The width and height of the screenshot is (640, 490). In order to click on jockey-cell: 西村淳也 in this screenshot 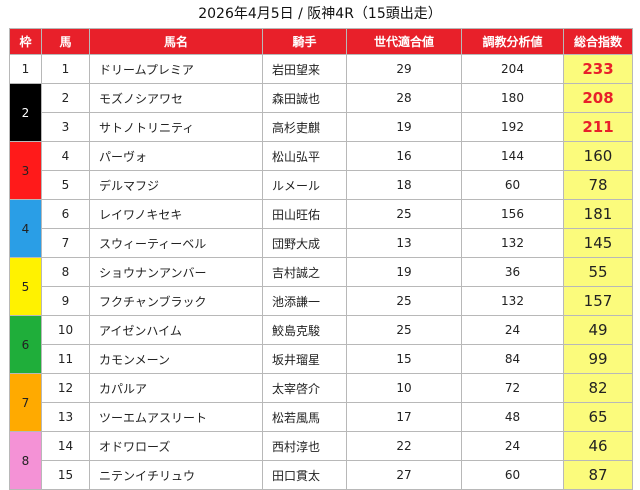, I will do `click(304, 446)`.